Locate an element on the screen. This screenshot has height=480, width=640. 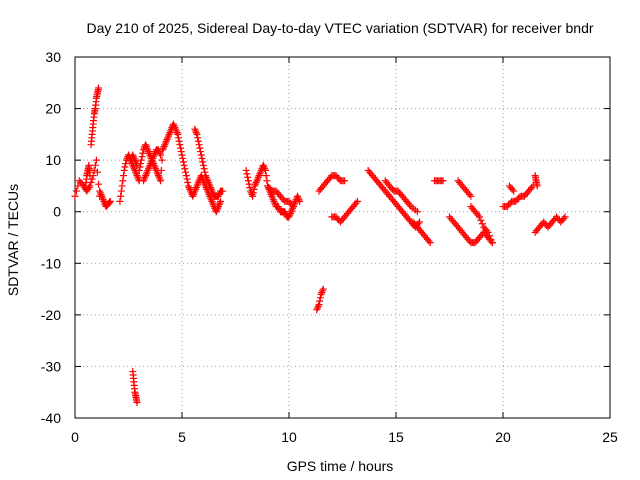
x-axis-label: GPS time / hours is located at coordinates (340, 466).